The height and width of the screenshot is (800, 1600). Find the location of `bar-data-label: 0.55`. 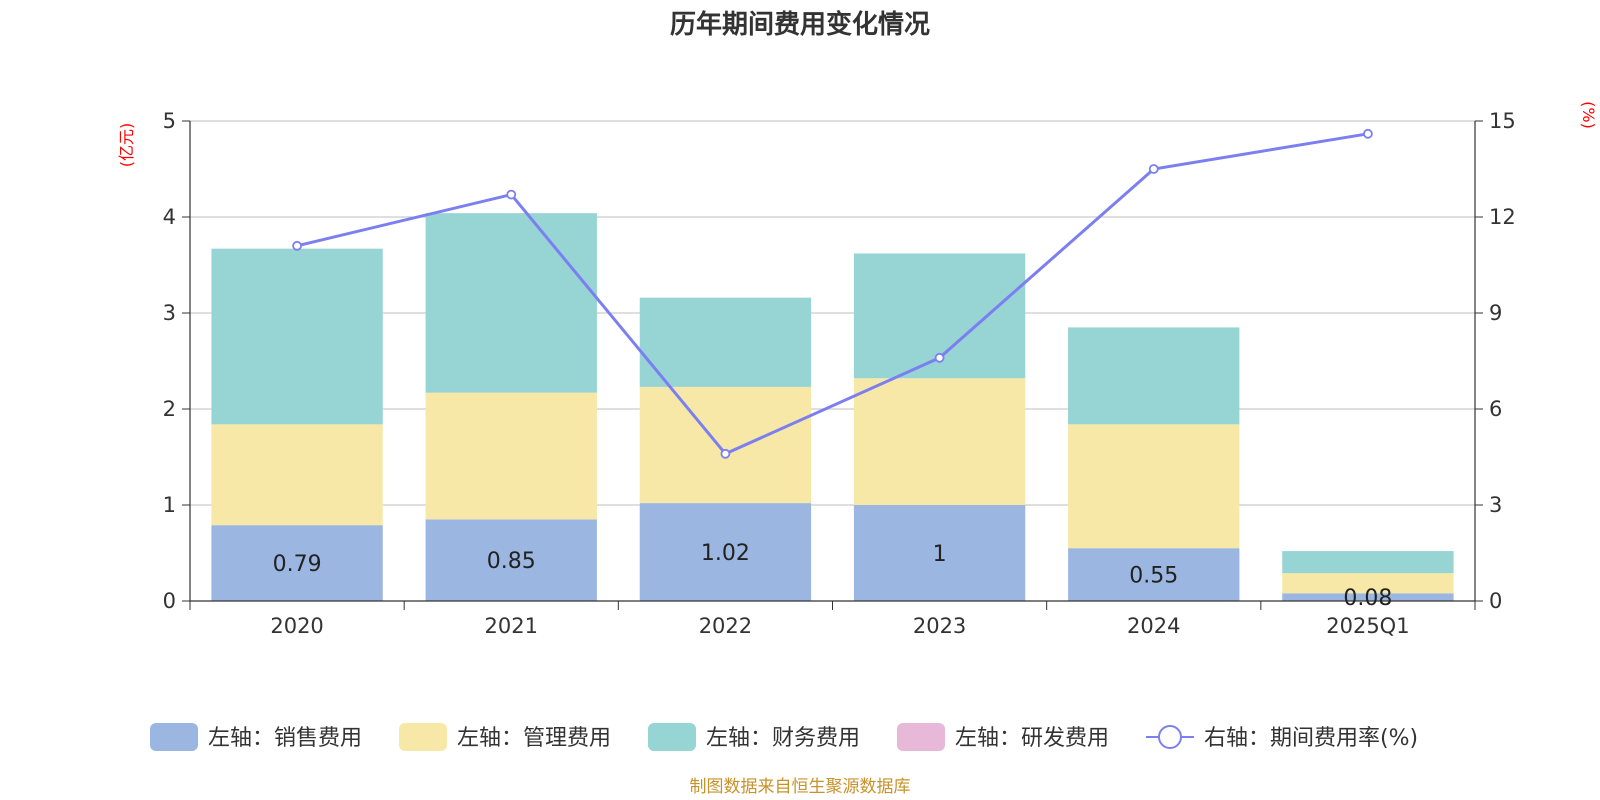

bar-data-label: 0.55 is located at coordinates (1153, 576).